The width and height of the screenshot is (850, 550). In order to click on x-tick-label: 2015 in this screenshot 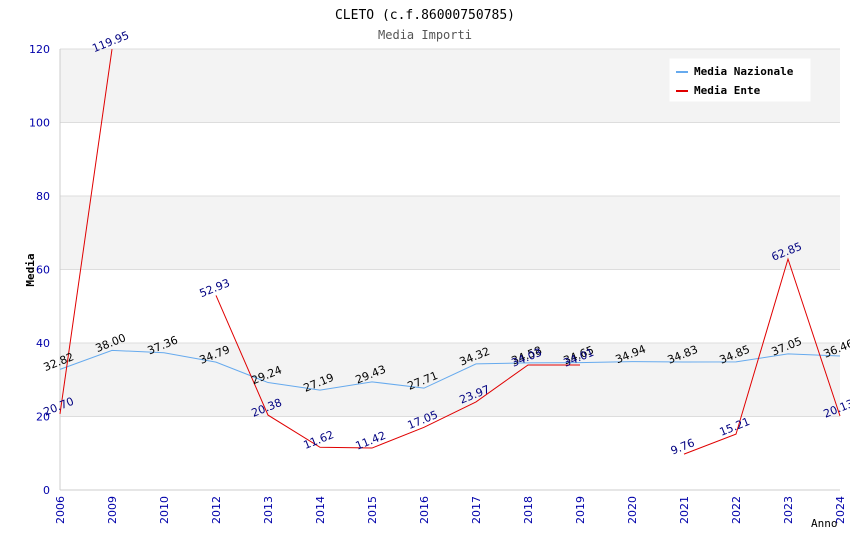, I will do `click(372, 510)`.